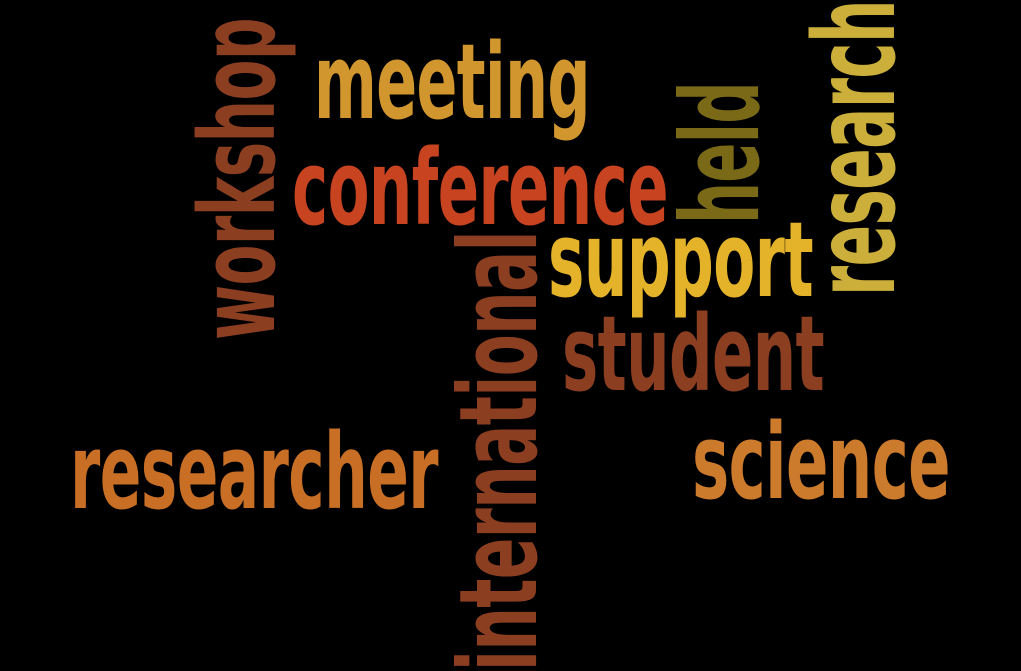 The width and height of the screenshot is (1021, 671). What do you see at coordinates (499, 451) in the screenshot?
I see `word-international: international` at bounding box center [499, 451].